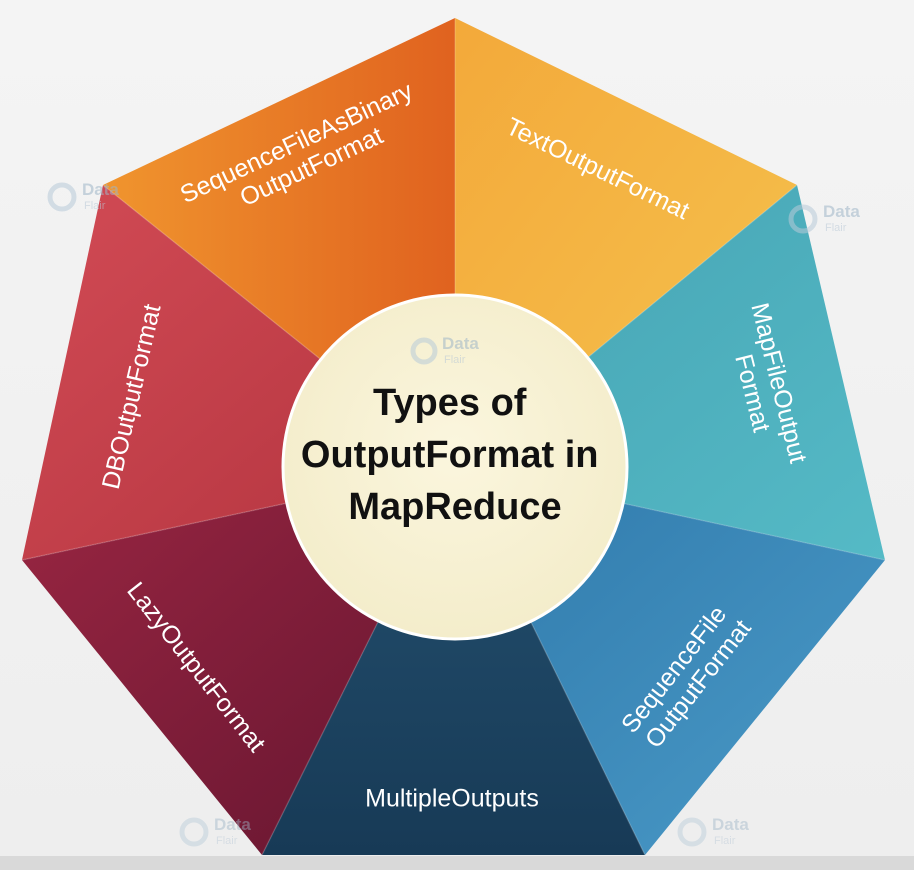  I want to click on center-title-line2: OutputFormat in, so click(450, 455).